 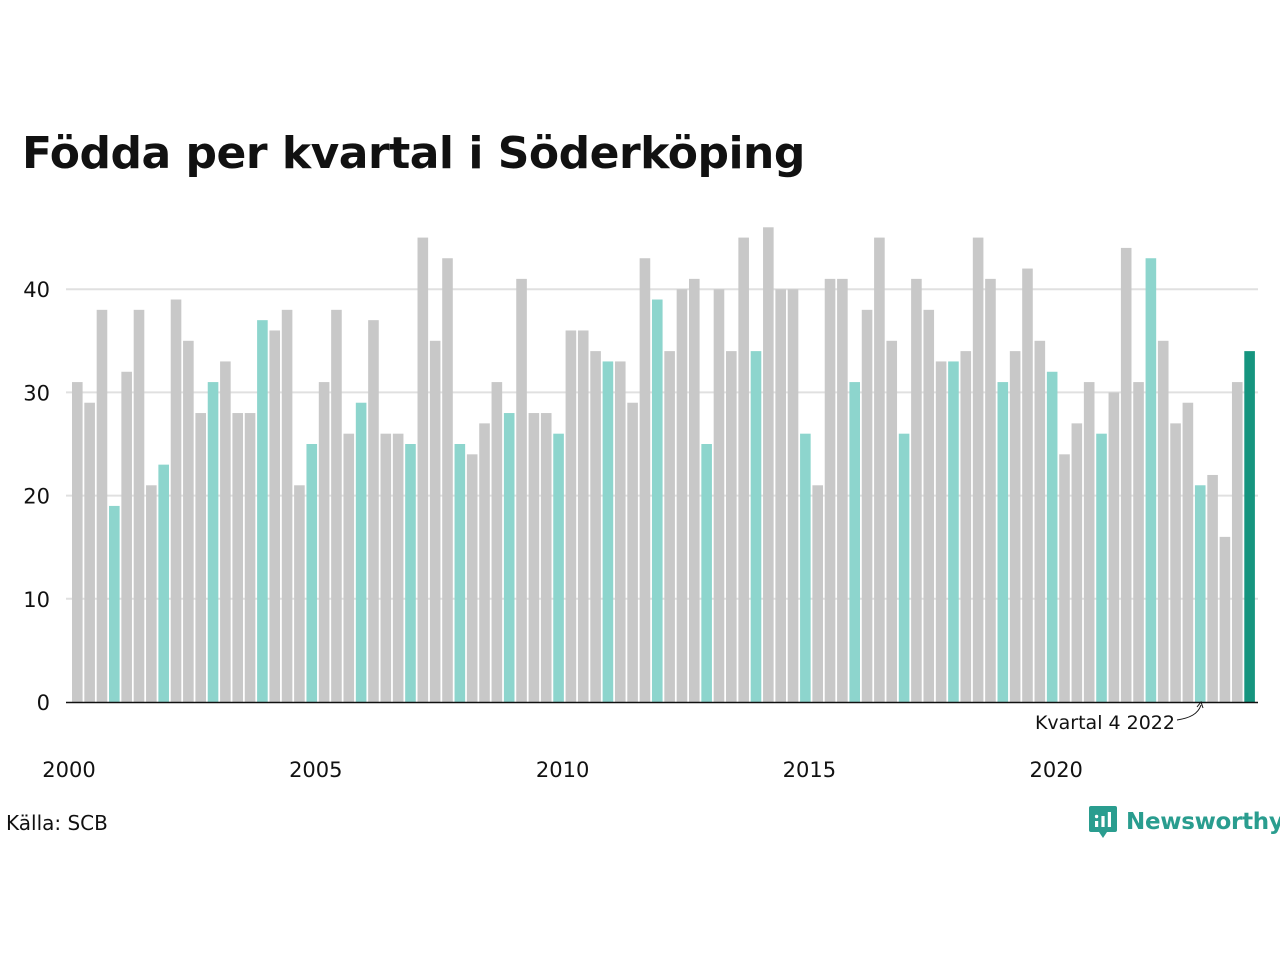 What do you see at coordinates (1189, 712) in the screenshot?
I see `annotation-arrow` at bounding box center [1189, 712].